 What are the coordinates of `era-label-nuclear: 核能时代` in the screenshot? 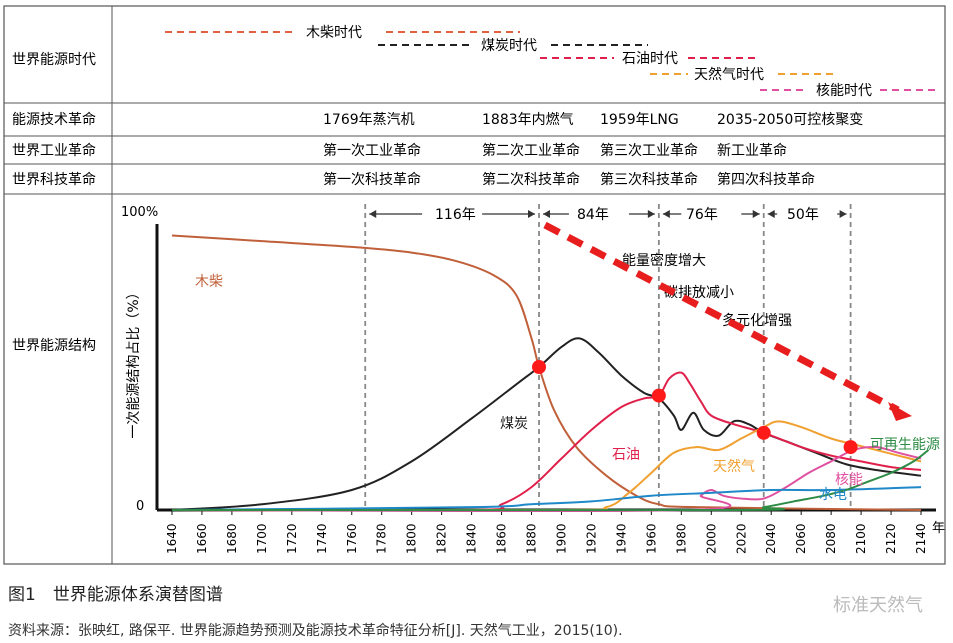 It's located at (844, 91).